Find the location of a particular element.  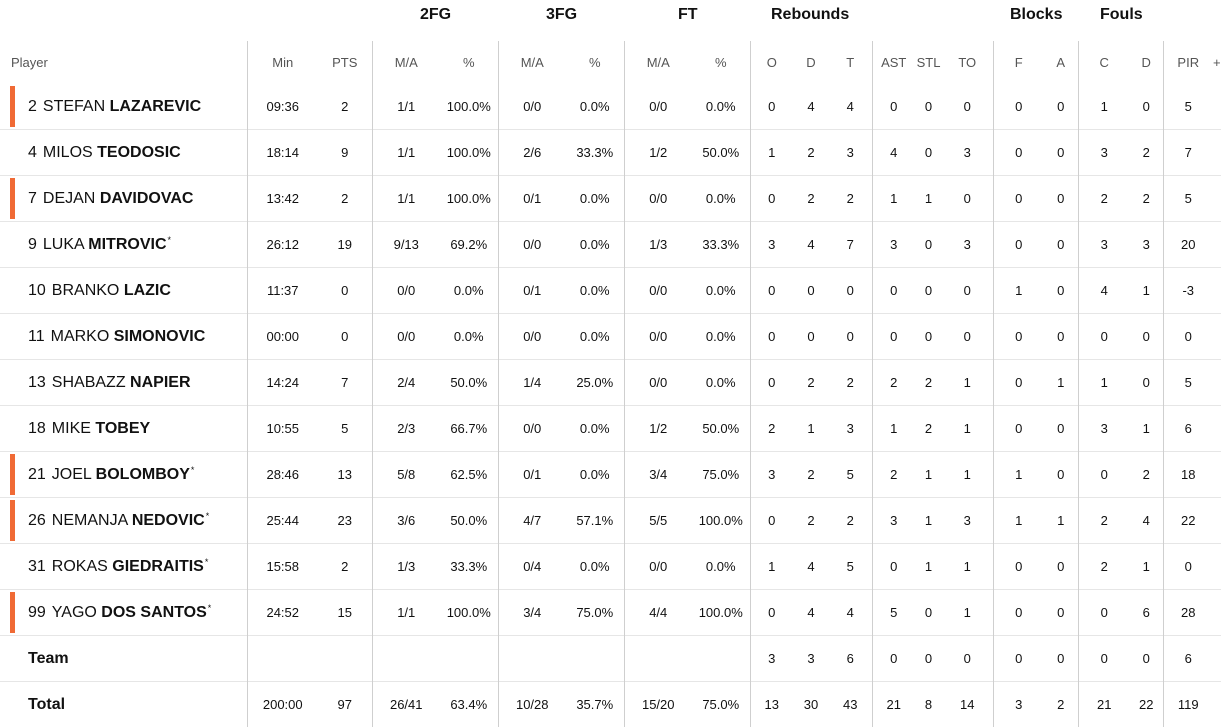

cell-fouls-committed: 1 is located at coordinates (1104, 107).